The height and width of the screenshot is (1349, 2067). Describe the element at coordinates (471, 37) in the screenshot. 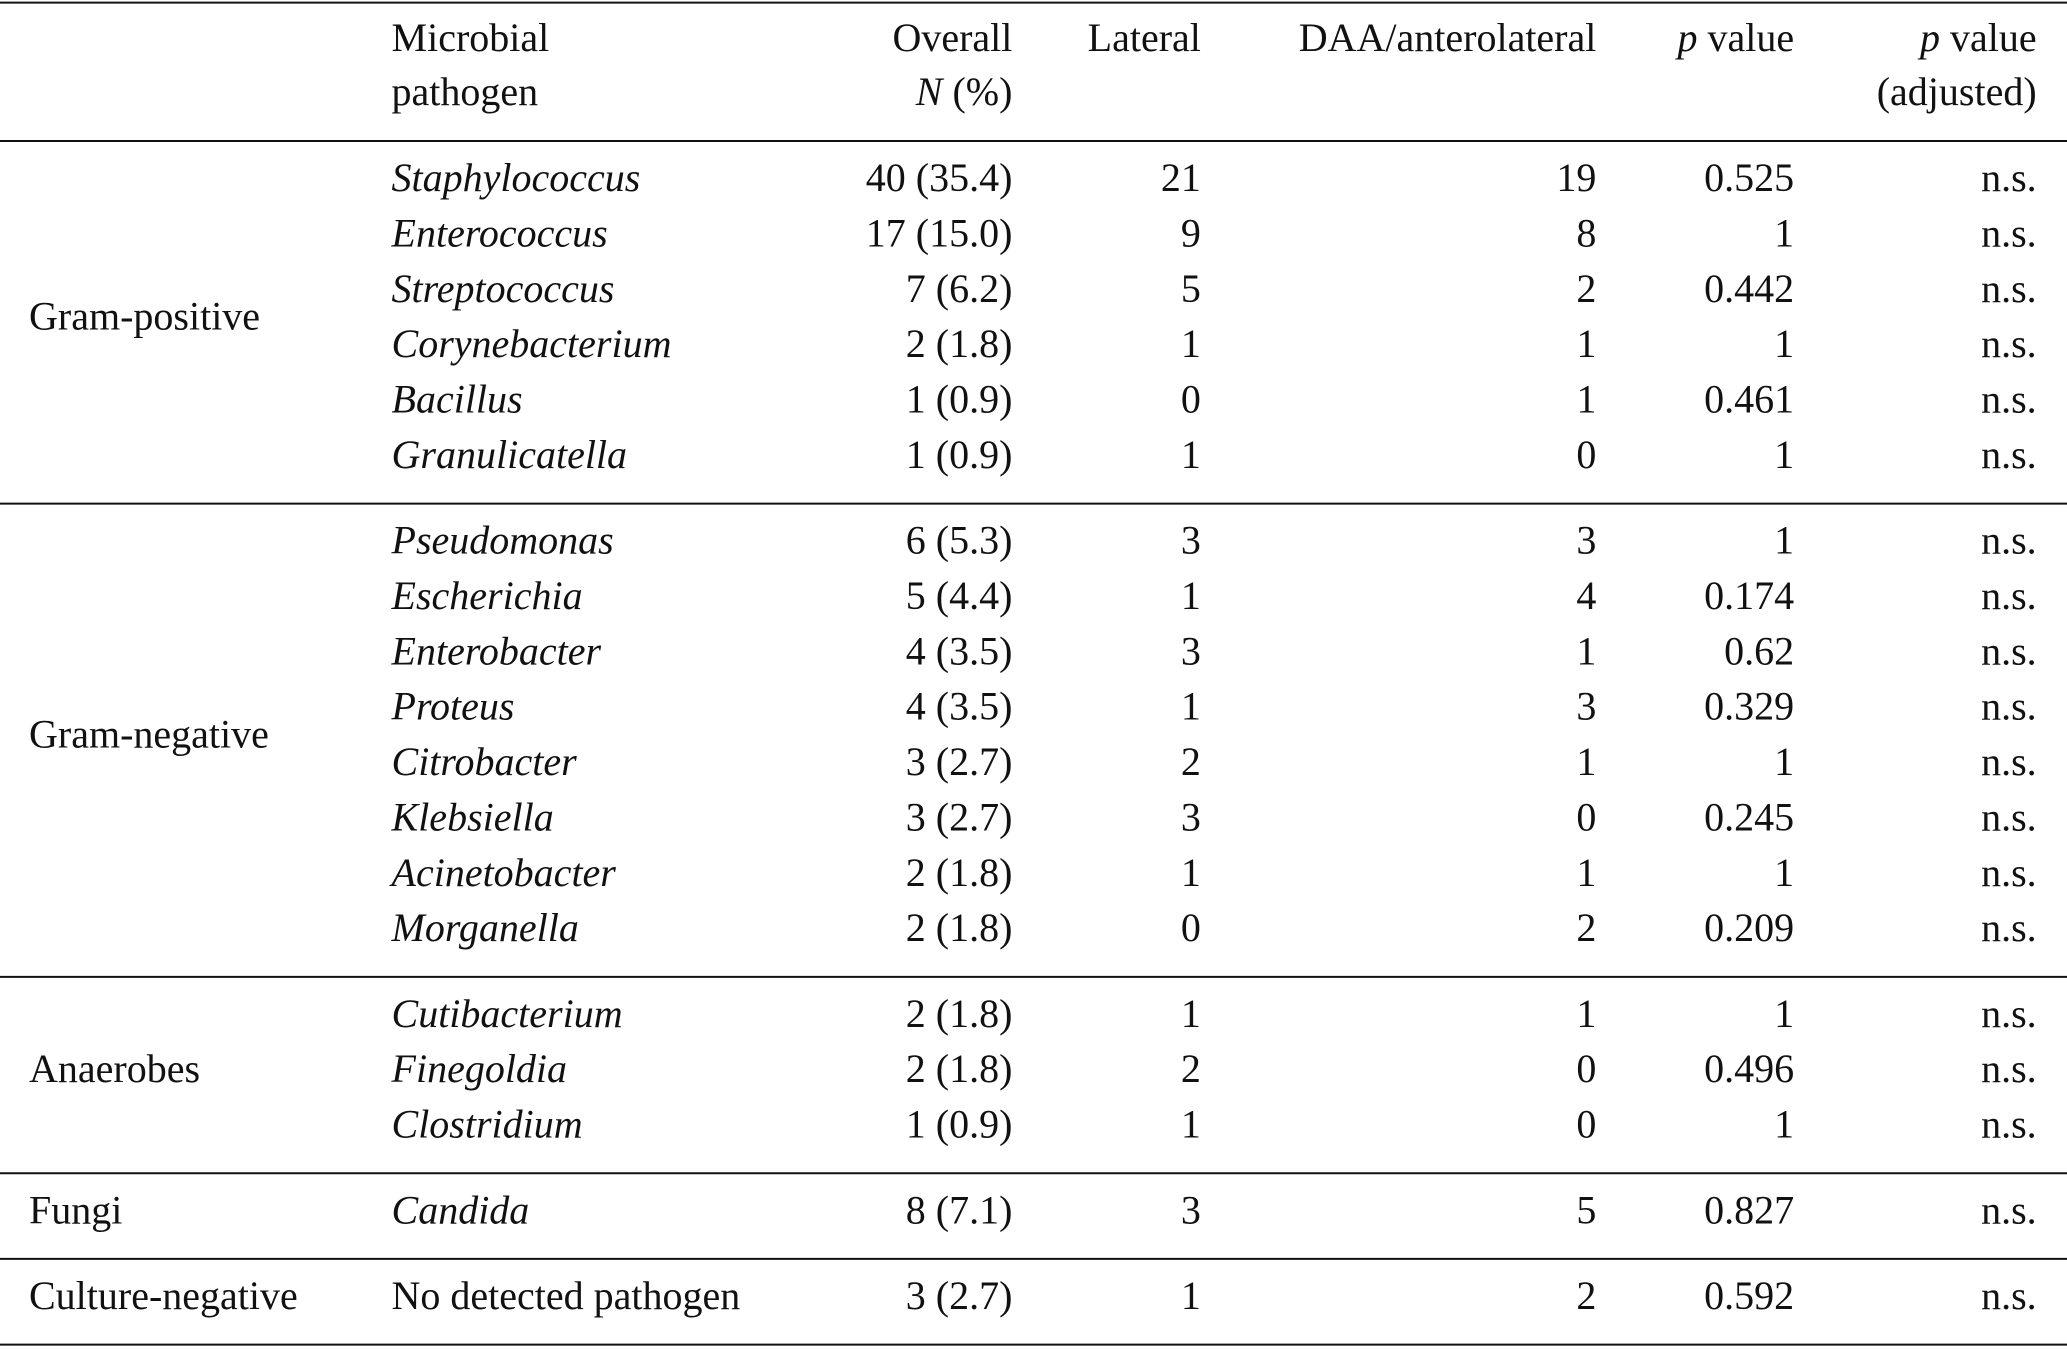

I see `header-text: Microbial` at that location.